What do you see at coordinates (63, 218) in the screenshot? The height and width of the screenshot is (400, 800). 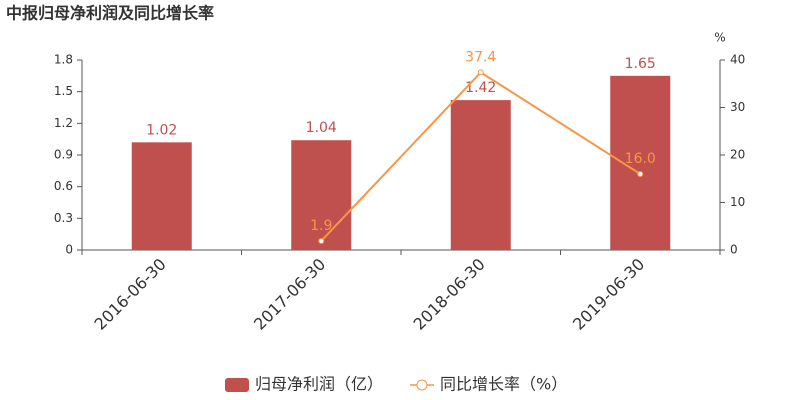 I see `y-tick-label: 0.3` at bounding box center [63, 218].